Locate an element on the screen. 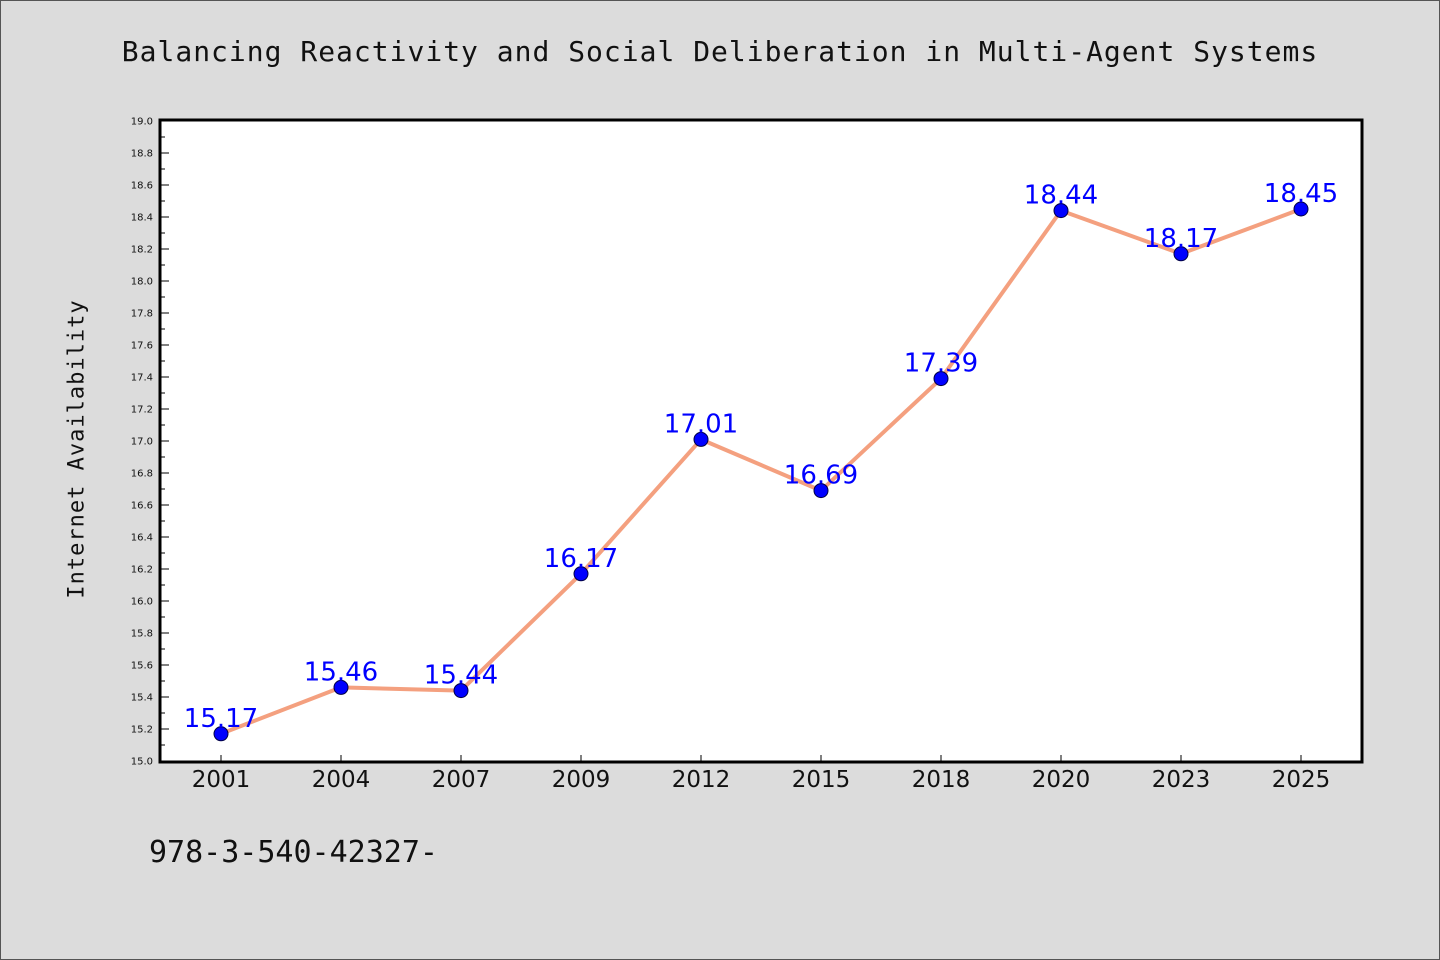 The height and width of the screenshot is (960, 1440). data-label: 15.17 is located at coordinates (221, 719).